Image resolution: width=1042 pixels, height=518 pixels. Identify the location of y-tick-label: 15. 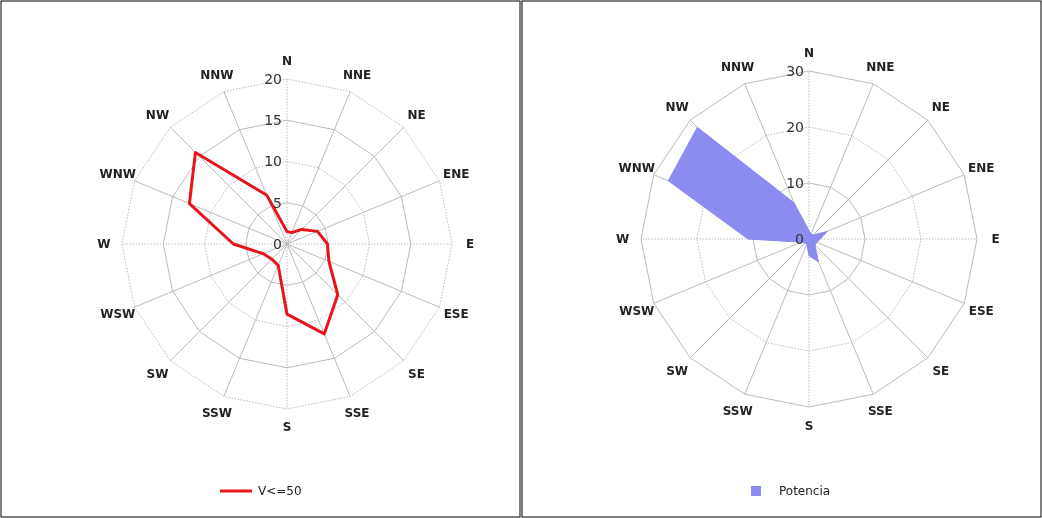
(273, 120).